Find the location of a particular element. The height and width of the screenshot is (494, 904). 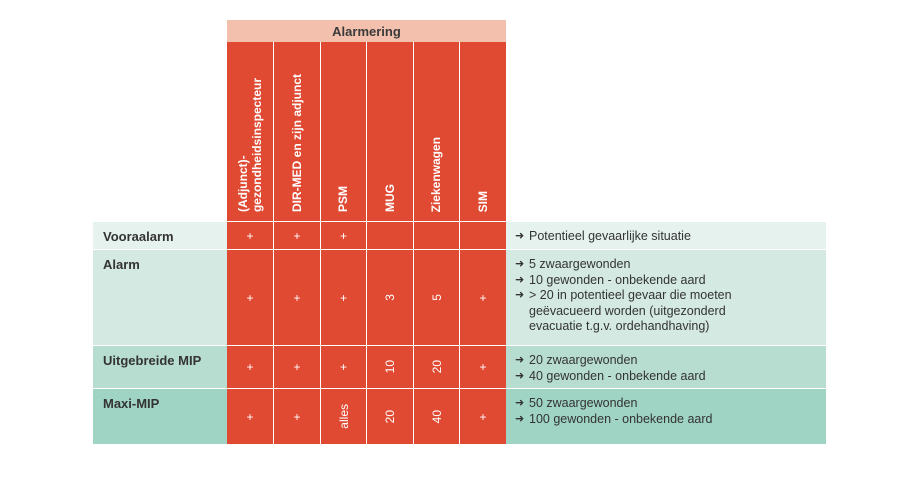

table-cell: 5 is located at coordinates (436, 297).